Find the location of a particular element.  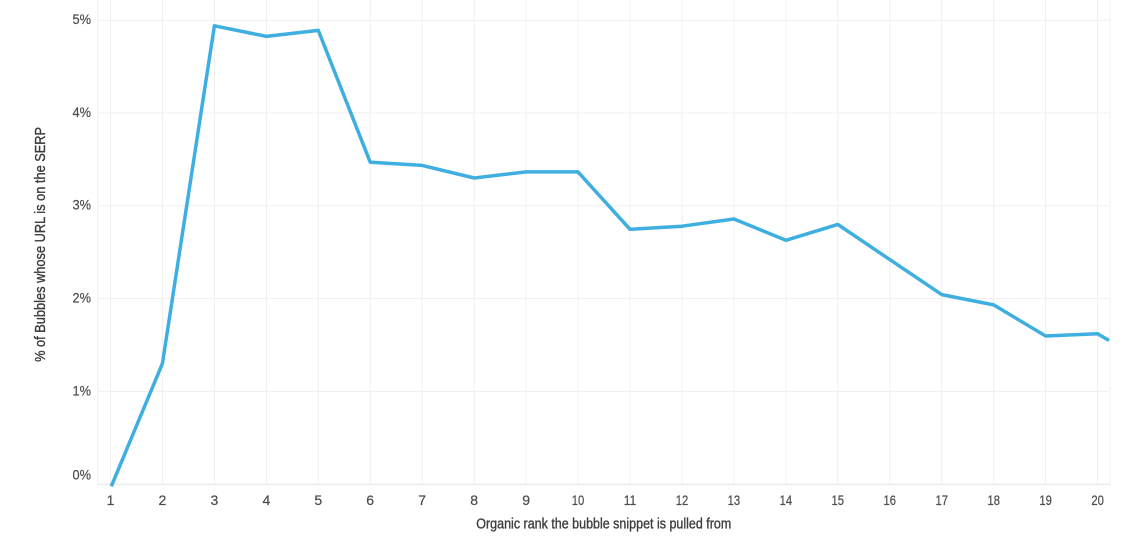

svg-text:% of Bubbles whose URL is on t: % of Bubbles whose URL is on the SERP is located at coordinates (41, 244).